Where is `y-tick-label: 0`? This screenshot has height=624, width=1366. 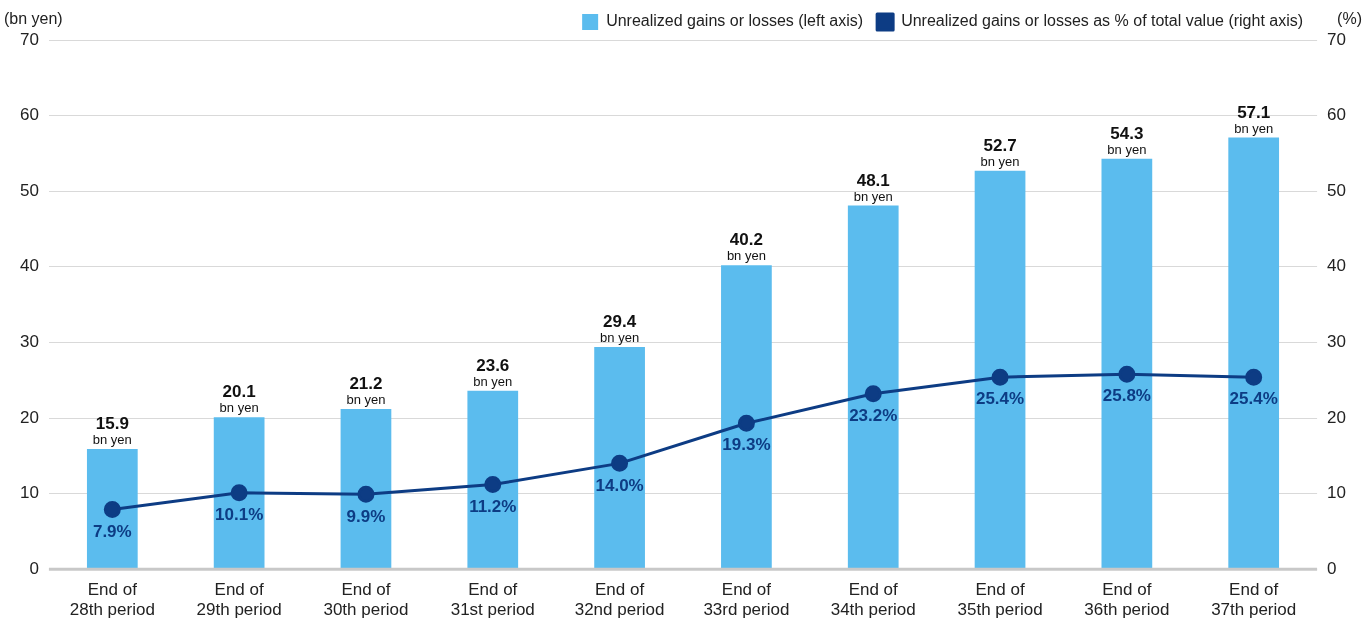
y-tick-label: 0 is located at coordinates (34, 568).